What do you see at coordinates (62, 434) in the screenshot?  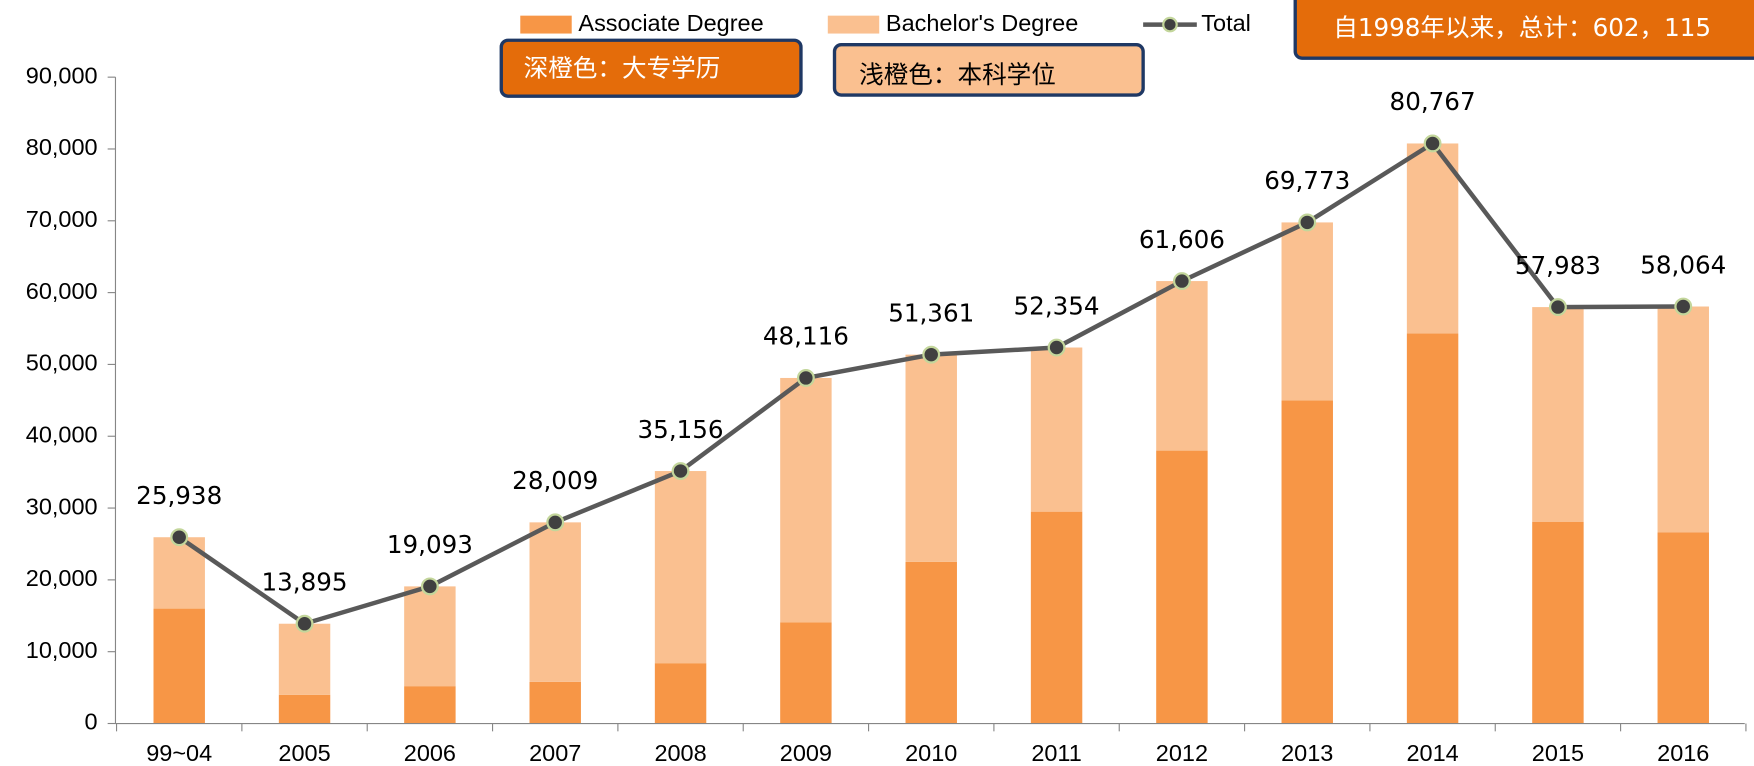 I see `y-tick-label: 40,000` at bounding box center [62, 434].